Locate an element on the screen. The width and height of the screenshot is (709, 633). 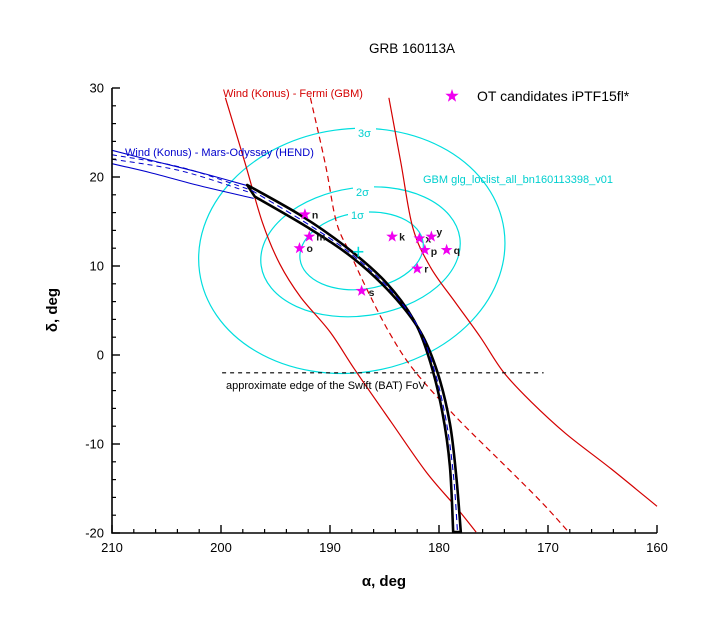
y-tick-label: 0 is located at coordinates (100, 355).